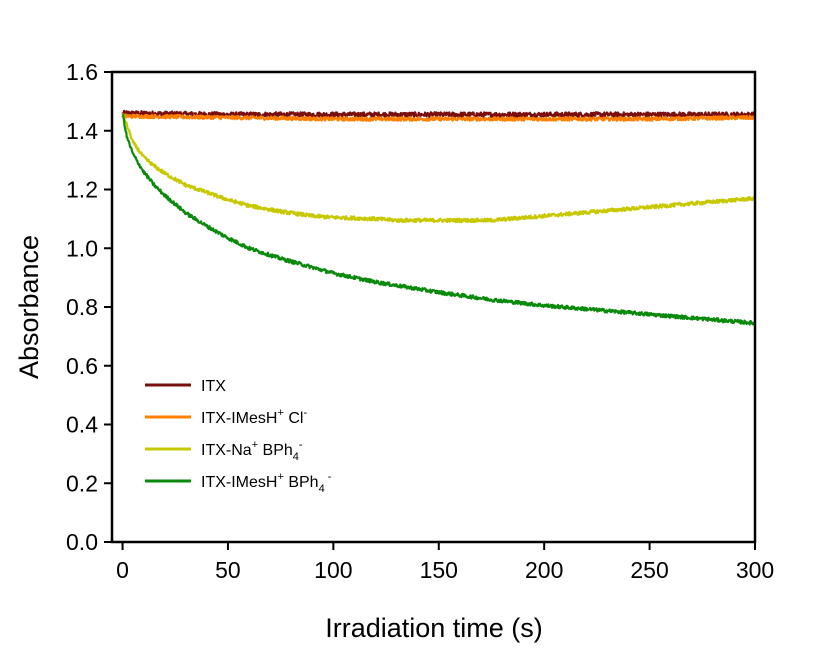 The image size is (817, 651). I want to click on x-axis-title: Irradiation time (s), so click(434, 628).